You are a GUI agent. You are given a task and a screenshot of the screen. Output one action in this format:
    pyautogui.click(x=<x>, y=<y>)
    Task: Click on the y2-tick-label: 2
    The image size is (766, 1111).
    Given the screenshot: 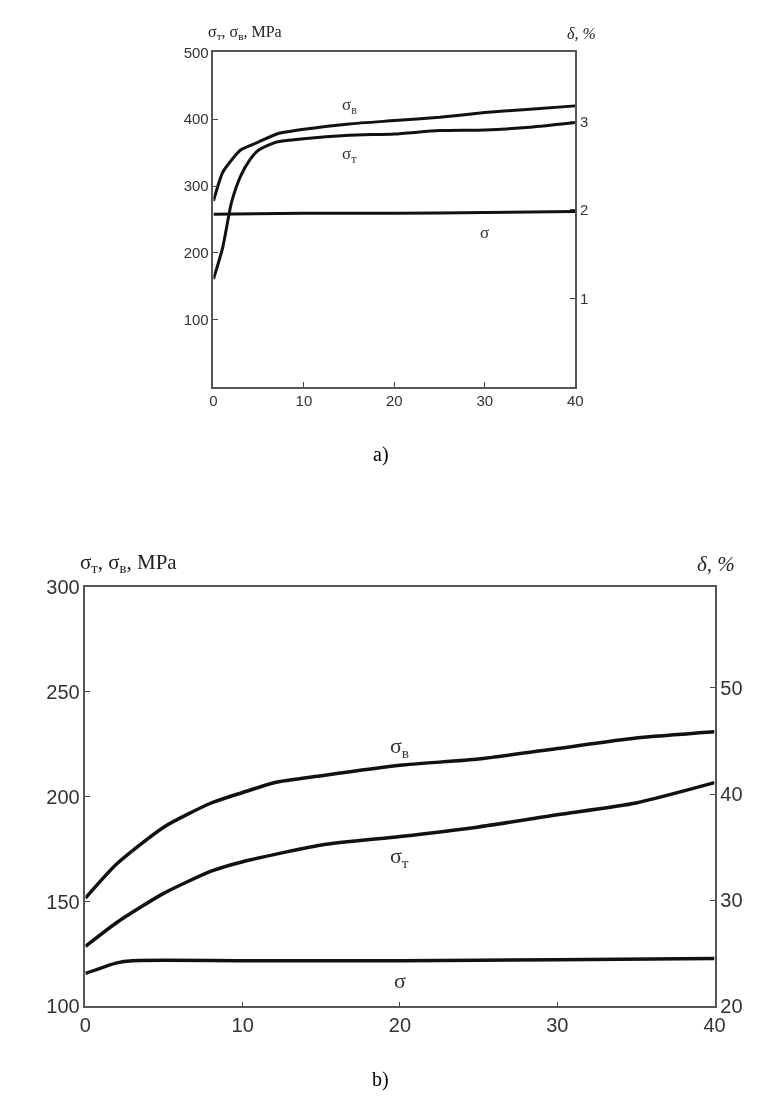 What is the action you would take?
    pyautogui.click(x=584, y=210)
    